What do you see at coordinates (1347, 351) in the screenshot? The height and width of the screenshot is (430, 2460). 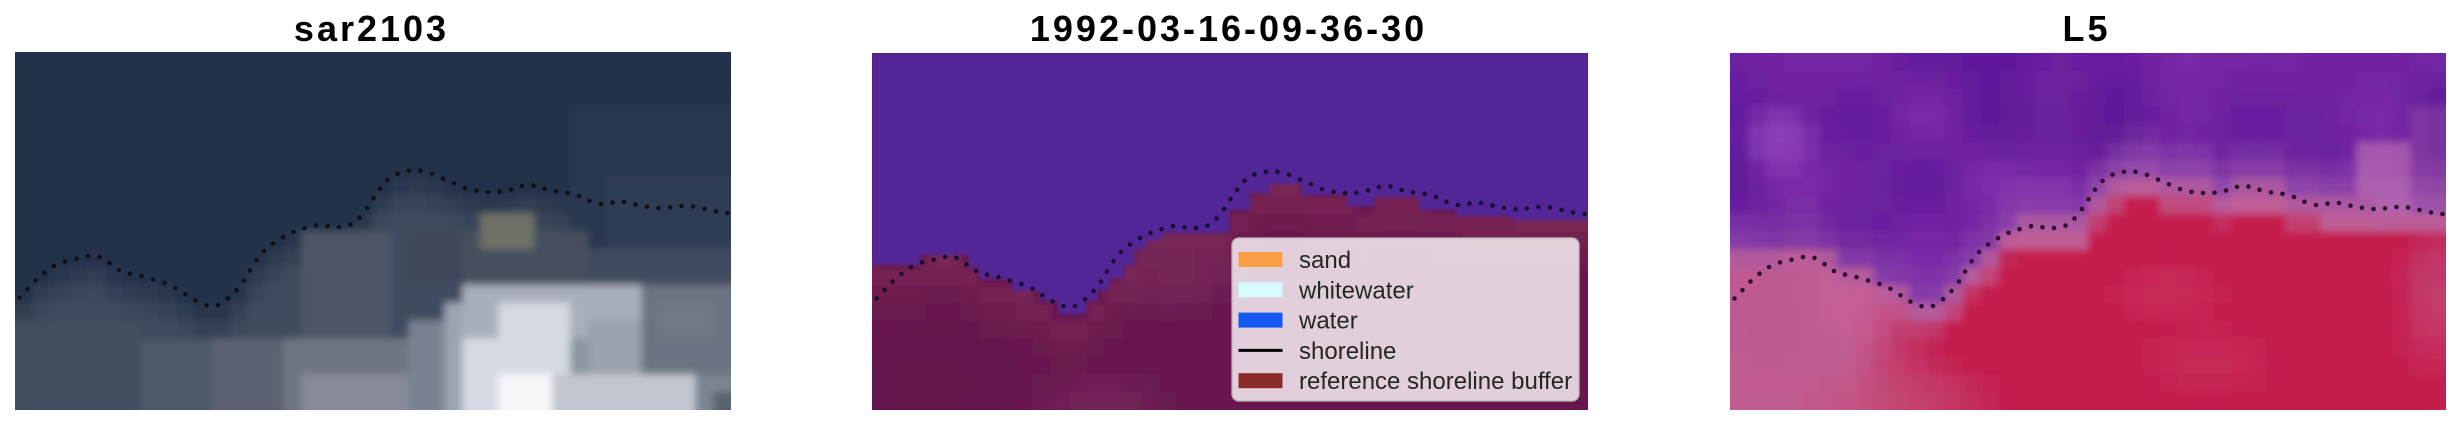 I see `svg-text: shoreline` at bounding box center [1347, 351].